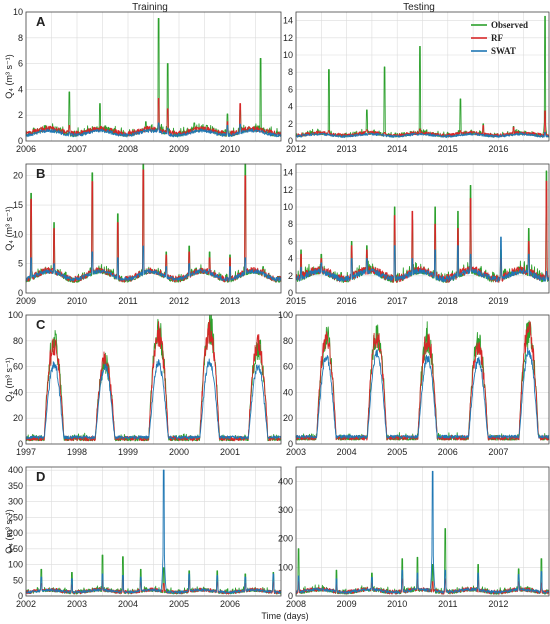 Image resolution: width=550 pixels, height=624 pixels. I want to click on x-tick-label: 2004, so click(347, 452).